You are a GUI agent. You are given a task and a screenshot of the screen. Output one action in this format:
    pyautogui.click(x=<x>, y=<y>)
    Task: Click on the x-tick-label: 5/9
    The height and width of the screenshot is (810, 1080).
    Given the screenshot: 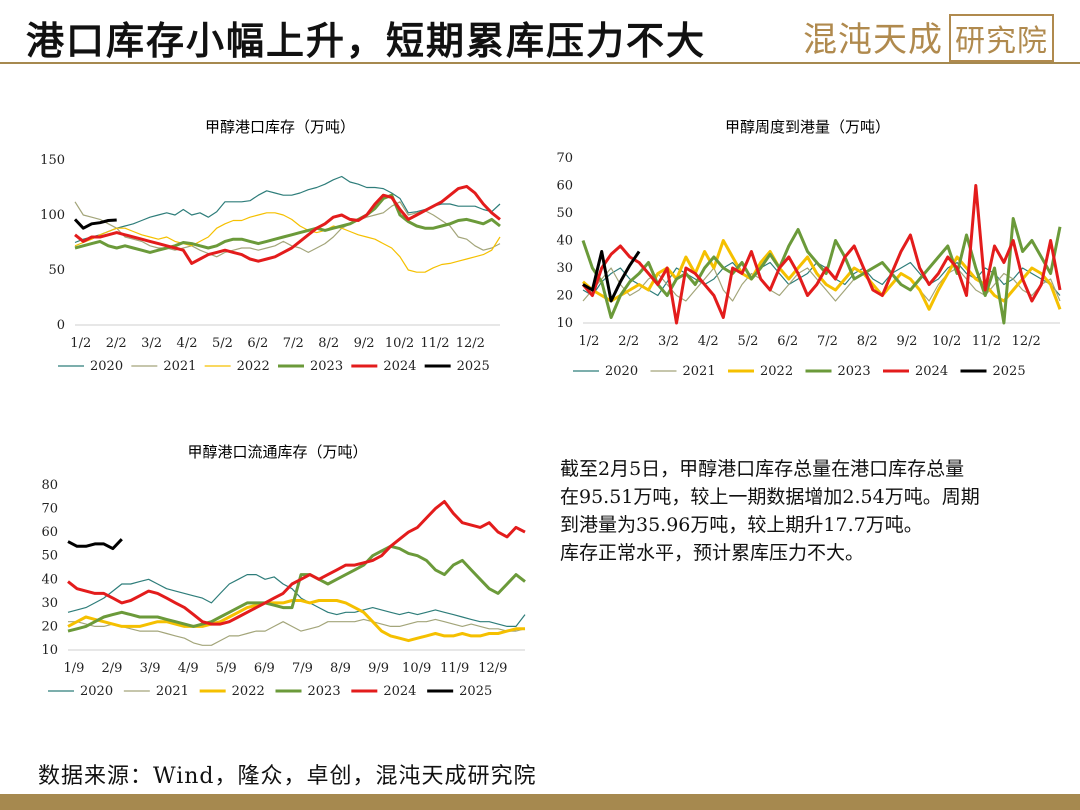 What is the action you would take?
    pyautogui.click(x=226, y=668)
    